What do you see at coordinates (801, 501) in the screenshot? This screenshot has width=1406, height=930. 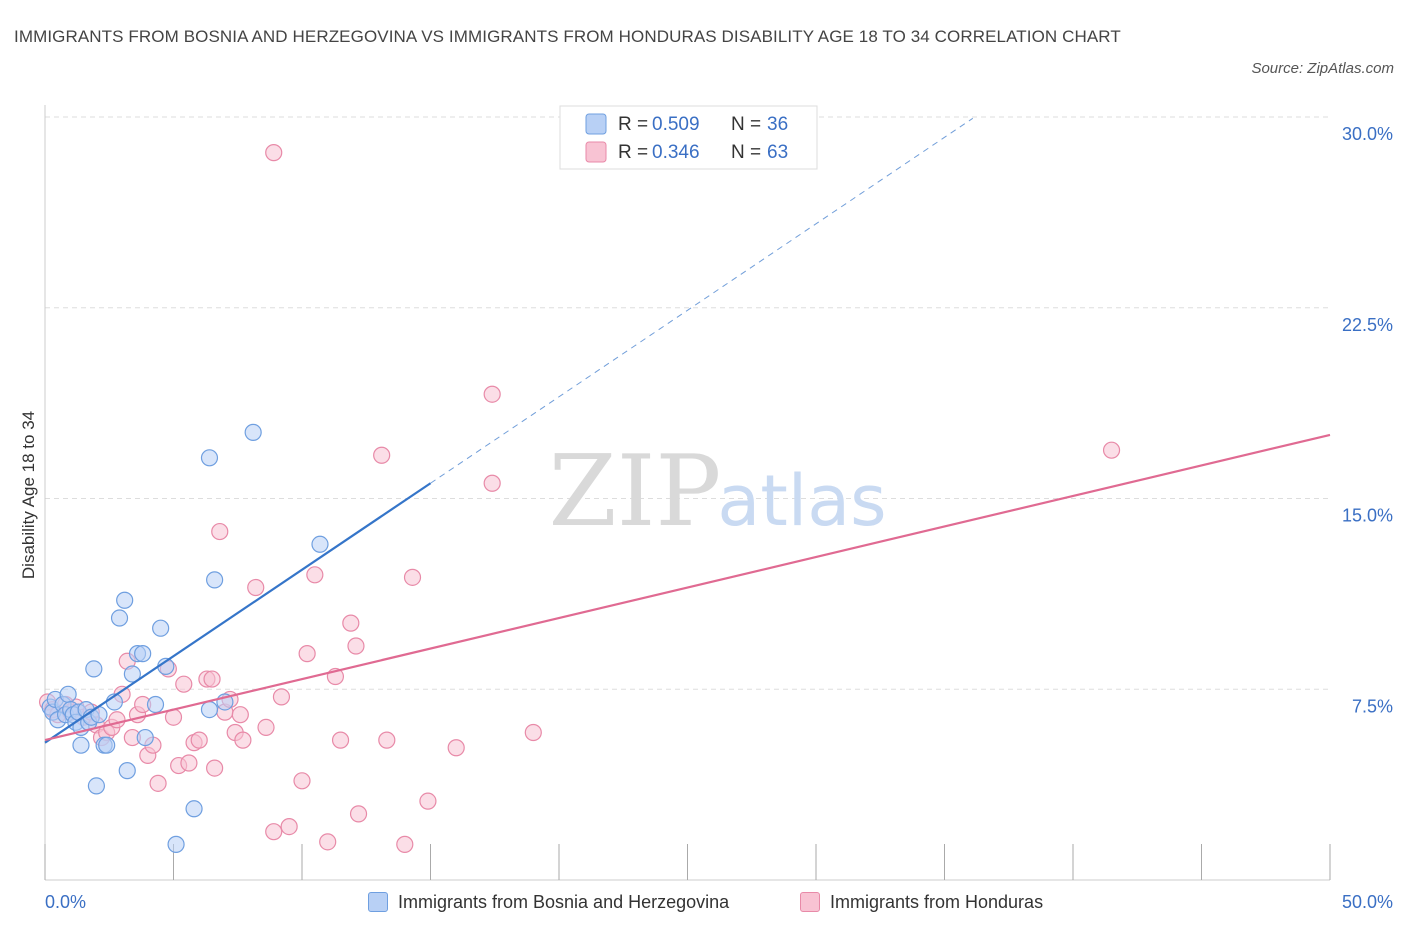 I see `watermark-atlas: atlas` at bounding box center [801, 501].